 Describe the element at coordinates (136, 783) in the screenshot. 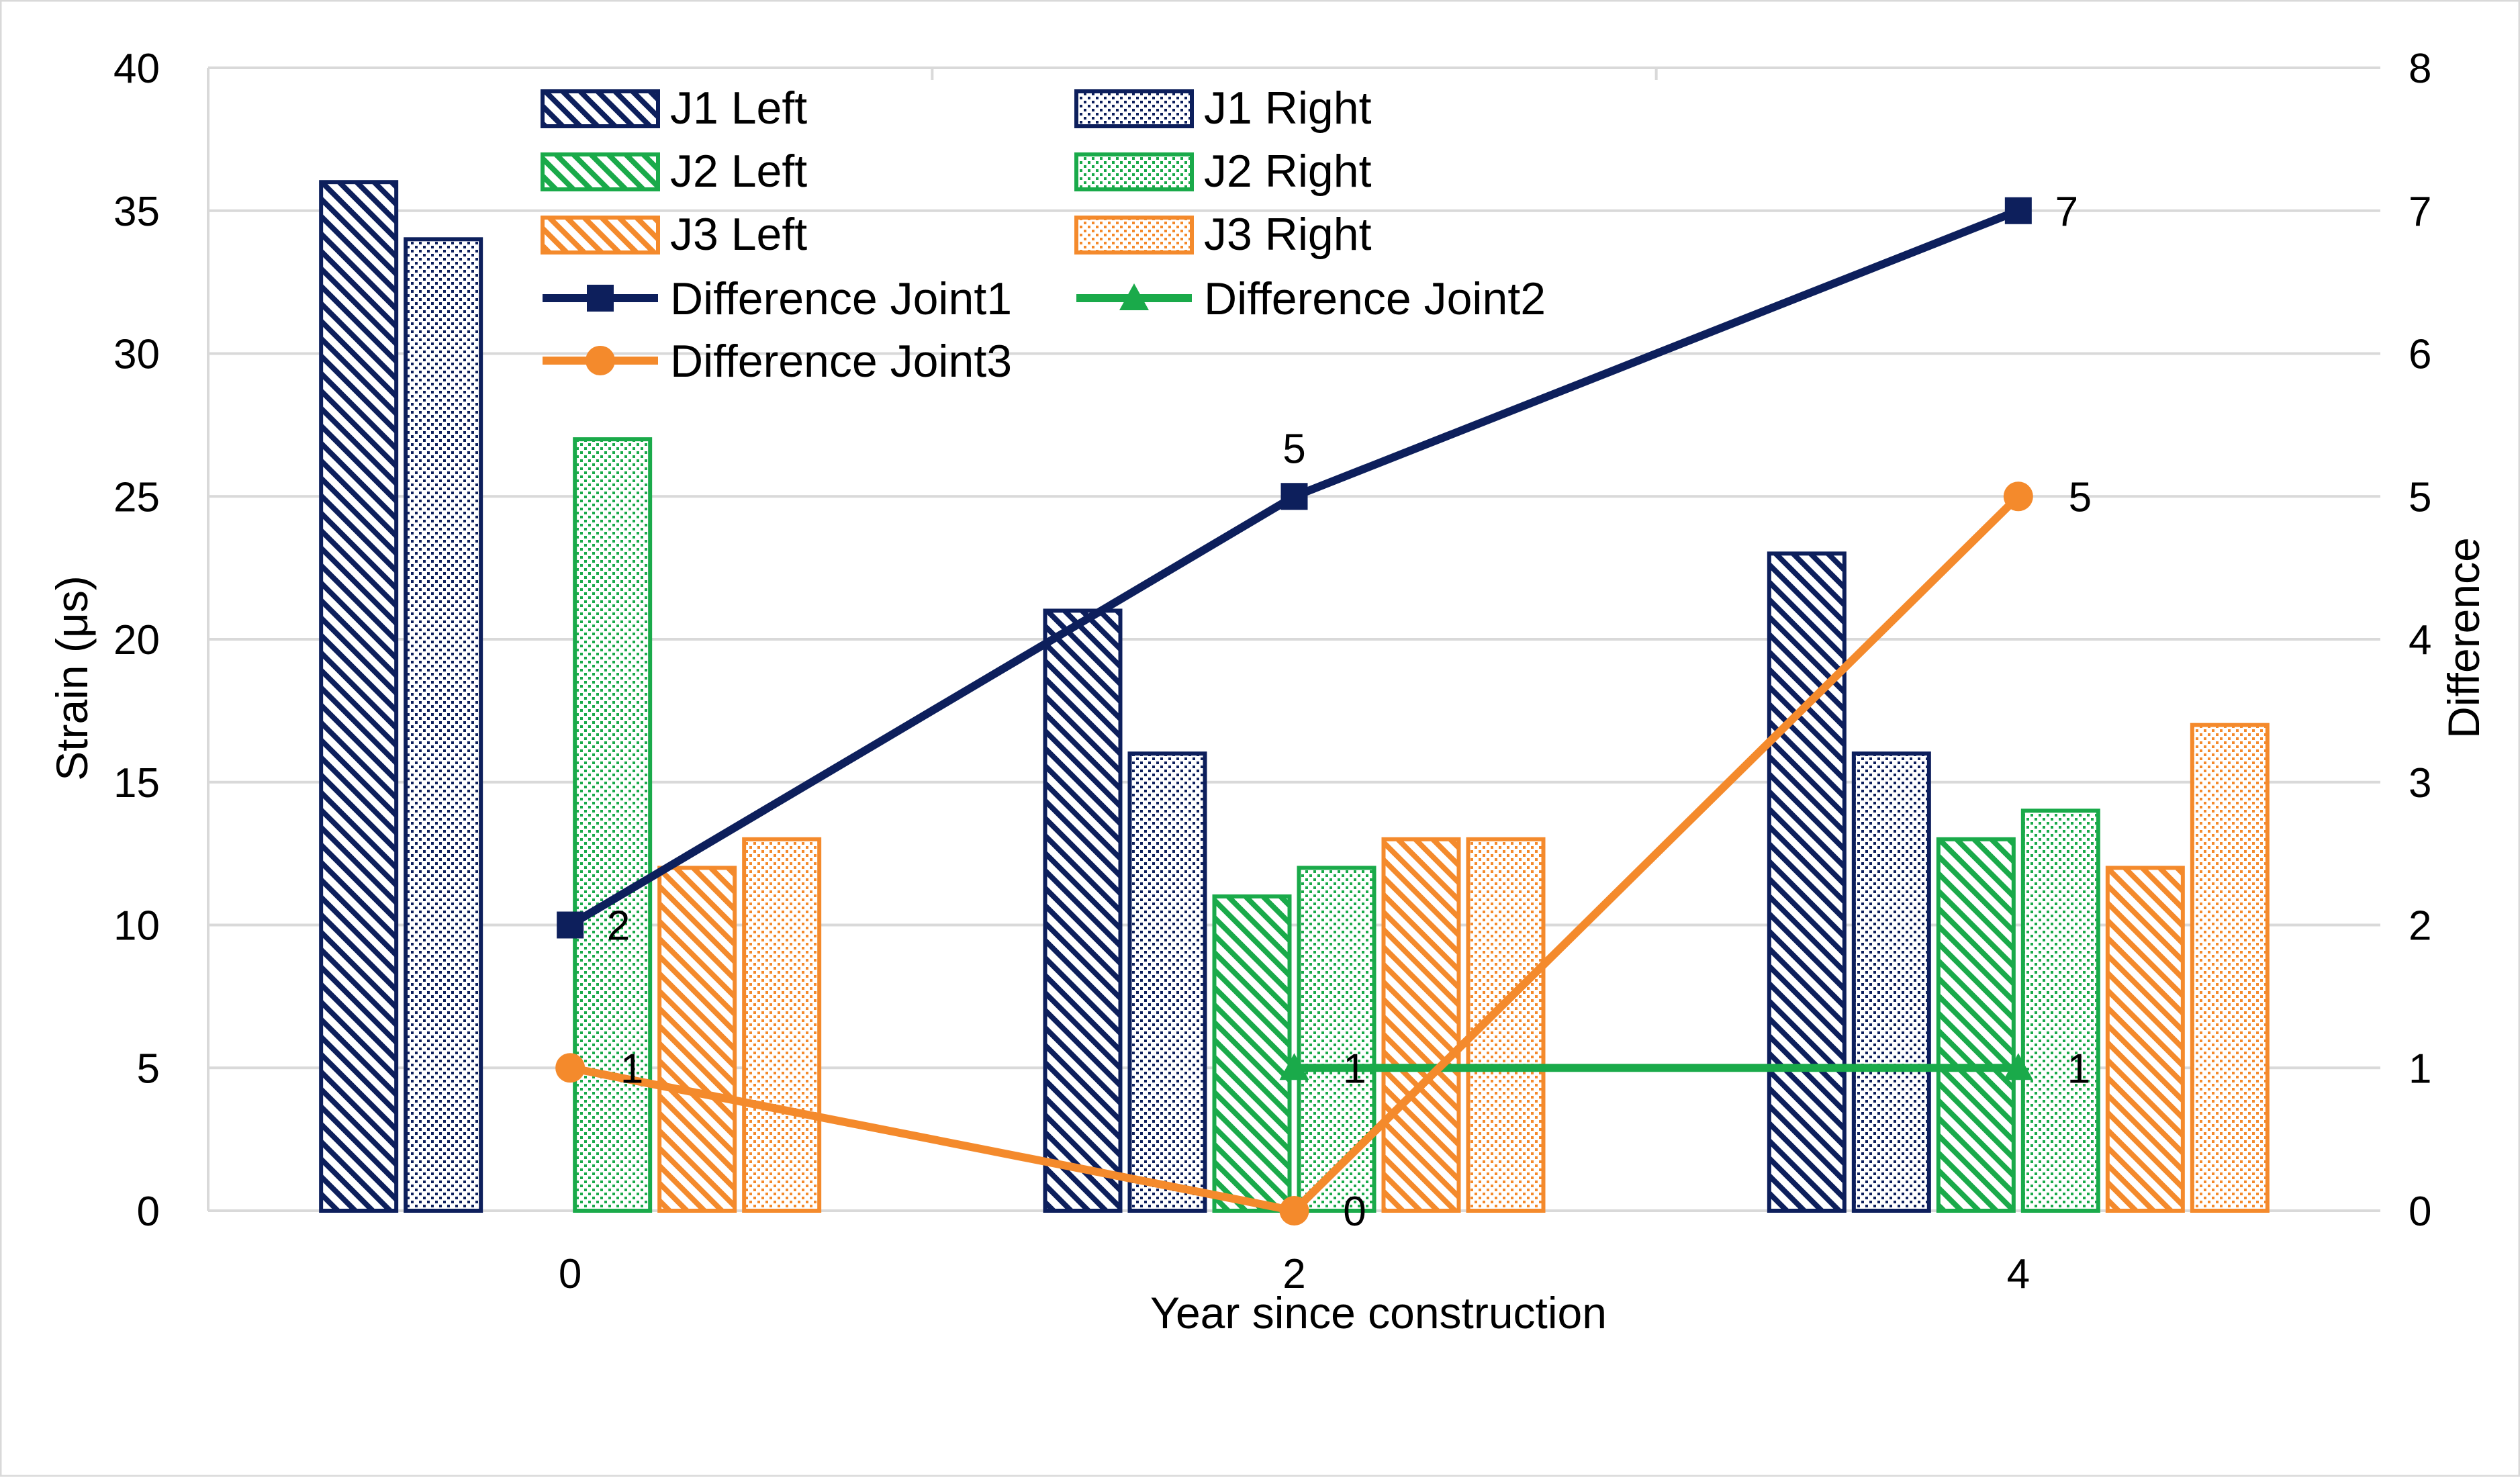

I see `y-tick-label: 15` at that location.